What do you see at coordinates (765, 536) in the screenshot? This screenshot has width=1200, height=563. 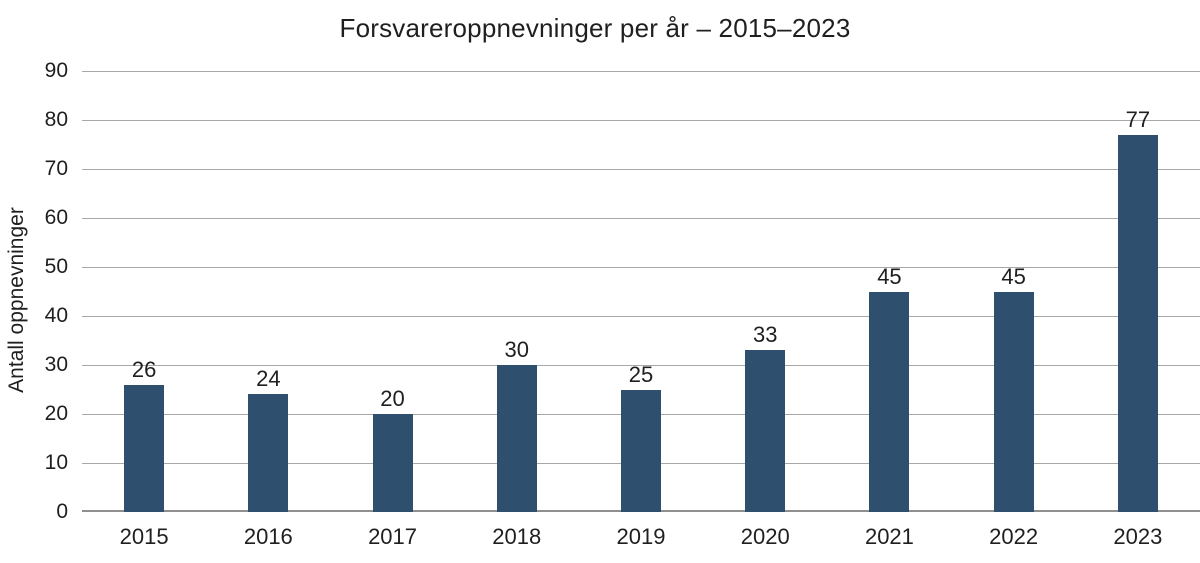 I see `x-axis-tick-label: 2020` at bounding box center [765, 536].